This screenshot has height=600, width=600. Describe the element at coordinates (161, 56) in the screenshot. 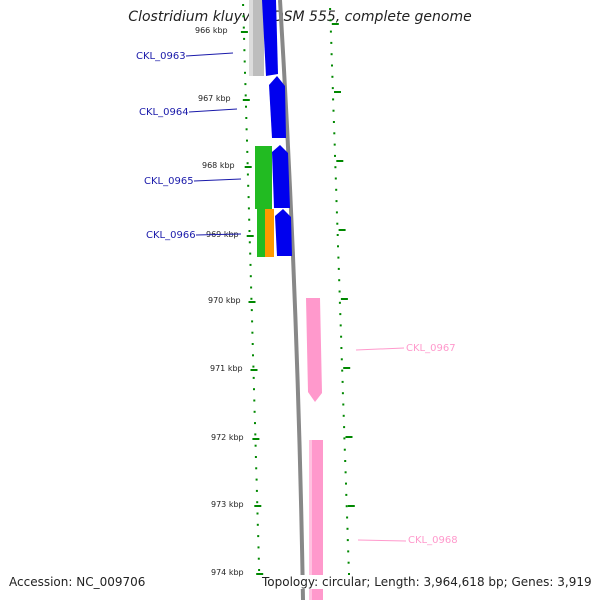

I see `gene-label-ckl-0963: CKL_0963` at that location.